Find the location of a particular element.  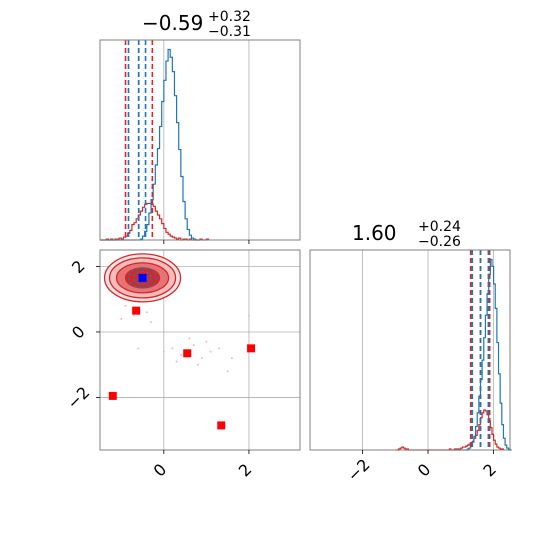

top-marginal-ticks is located at coordinates (206, 242).